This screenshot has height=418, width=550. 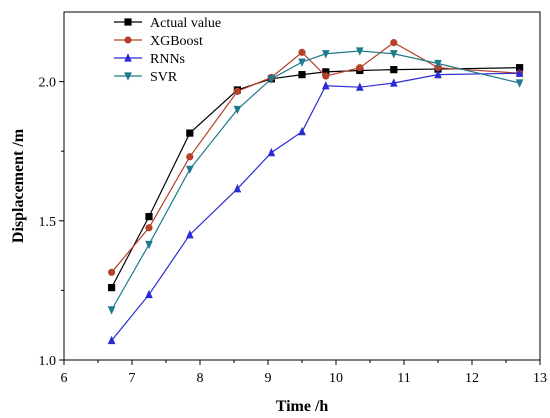 I want to click on x-tick-label: 13, so click(x=540, y=378).